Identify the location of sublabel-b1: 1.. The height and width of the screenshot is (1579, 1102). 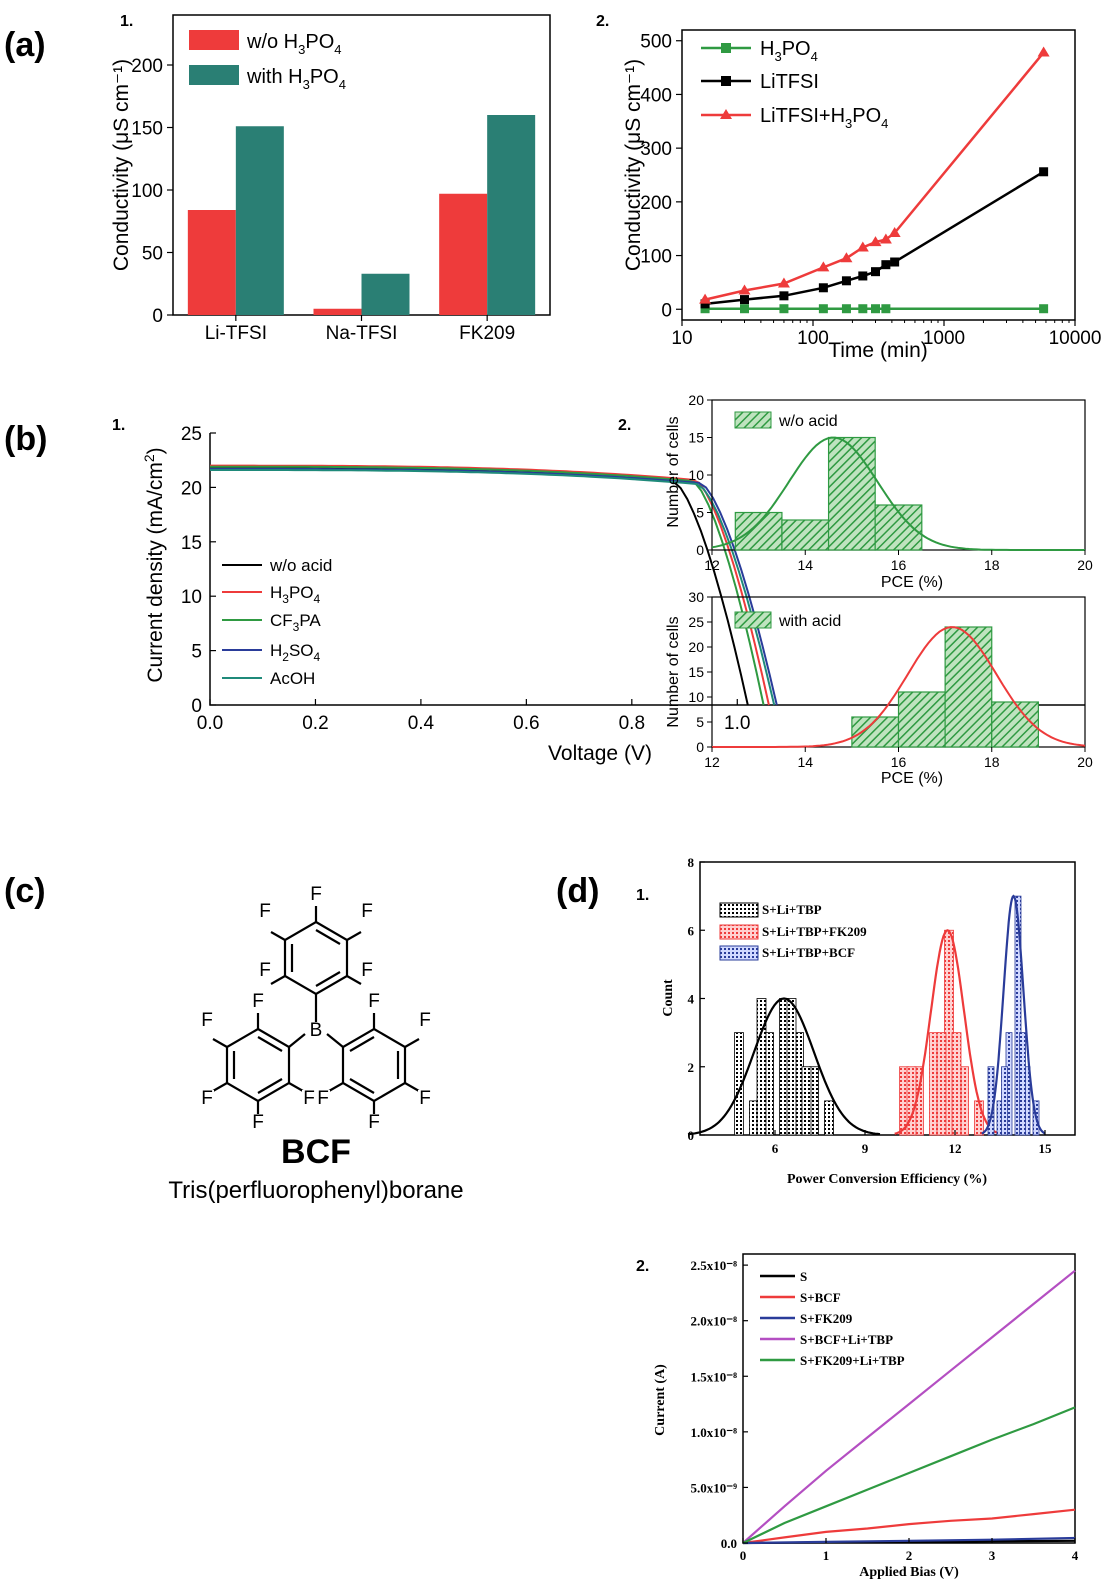
(118, 425).